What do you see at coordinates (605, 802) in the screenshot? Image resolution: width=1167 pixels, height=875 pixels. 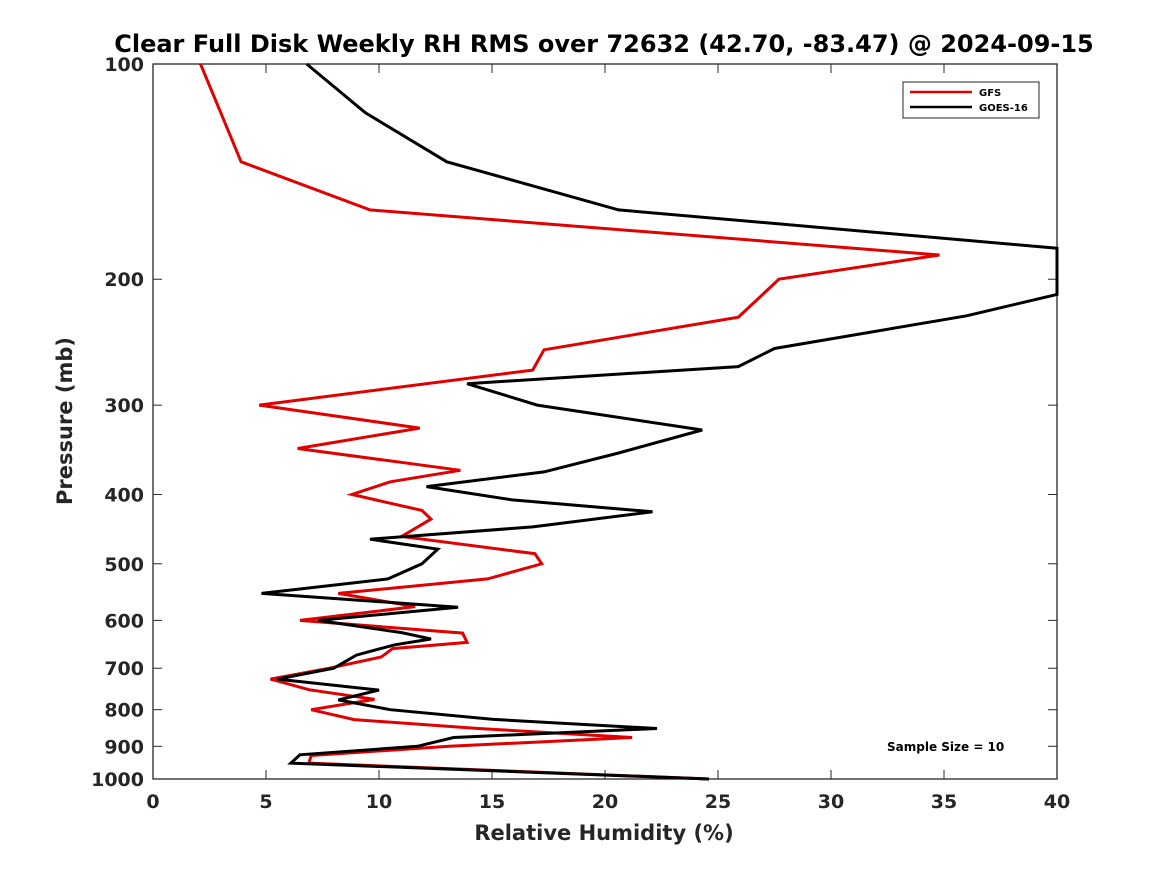 I see `x-tick-label-20: 20` at bounding box center [605, 802].